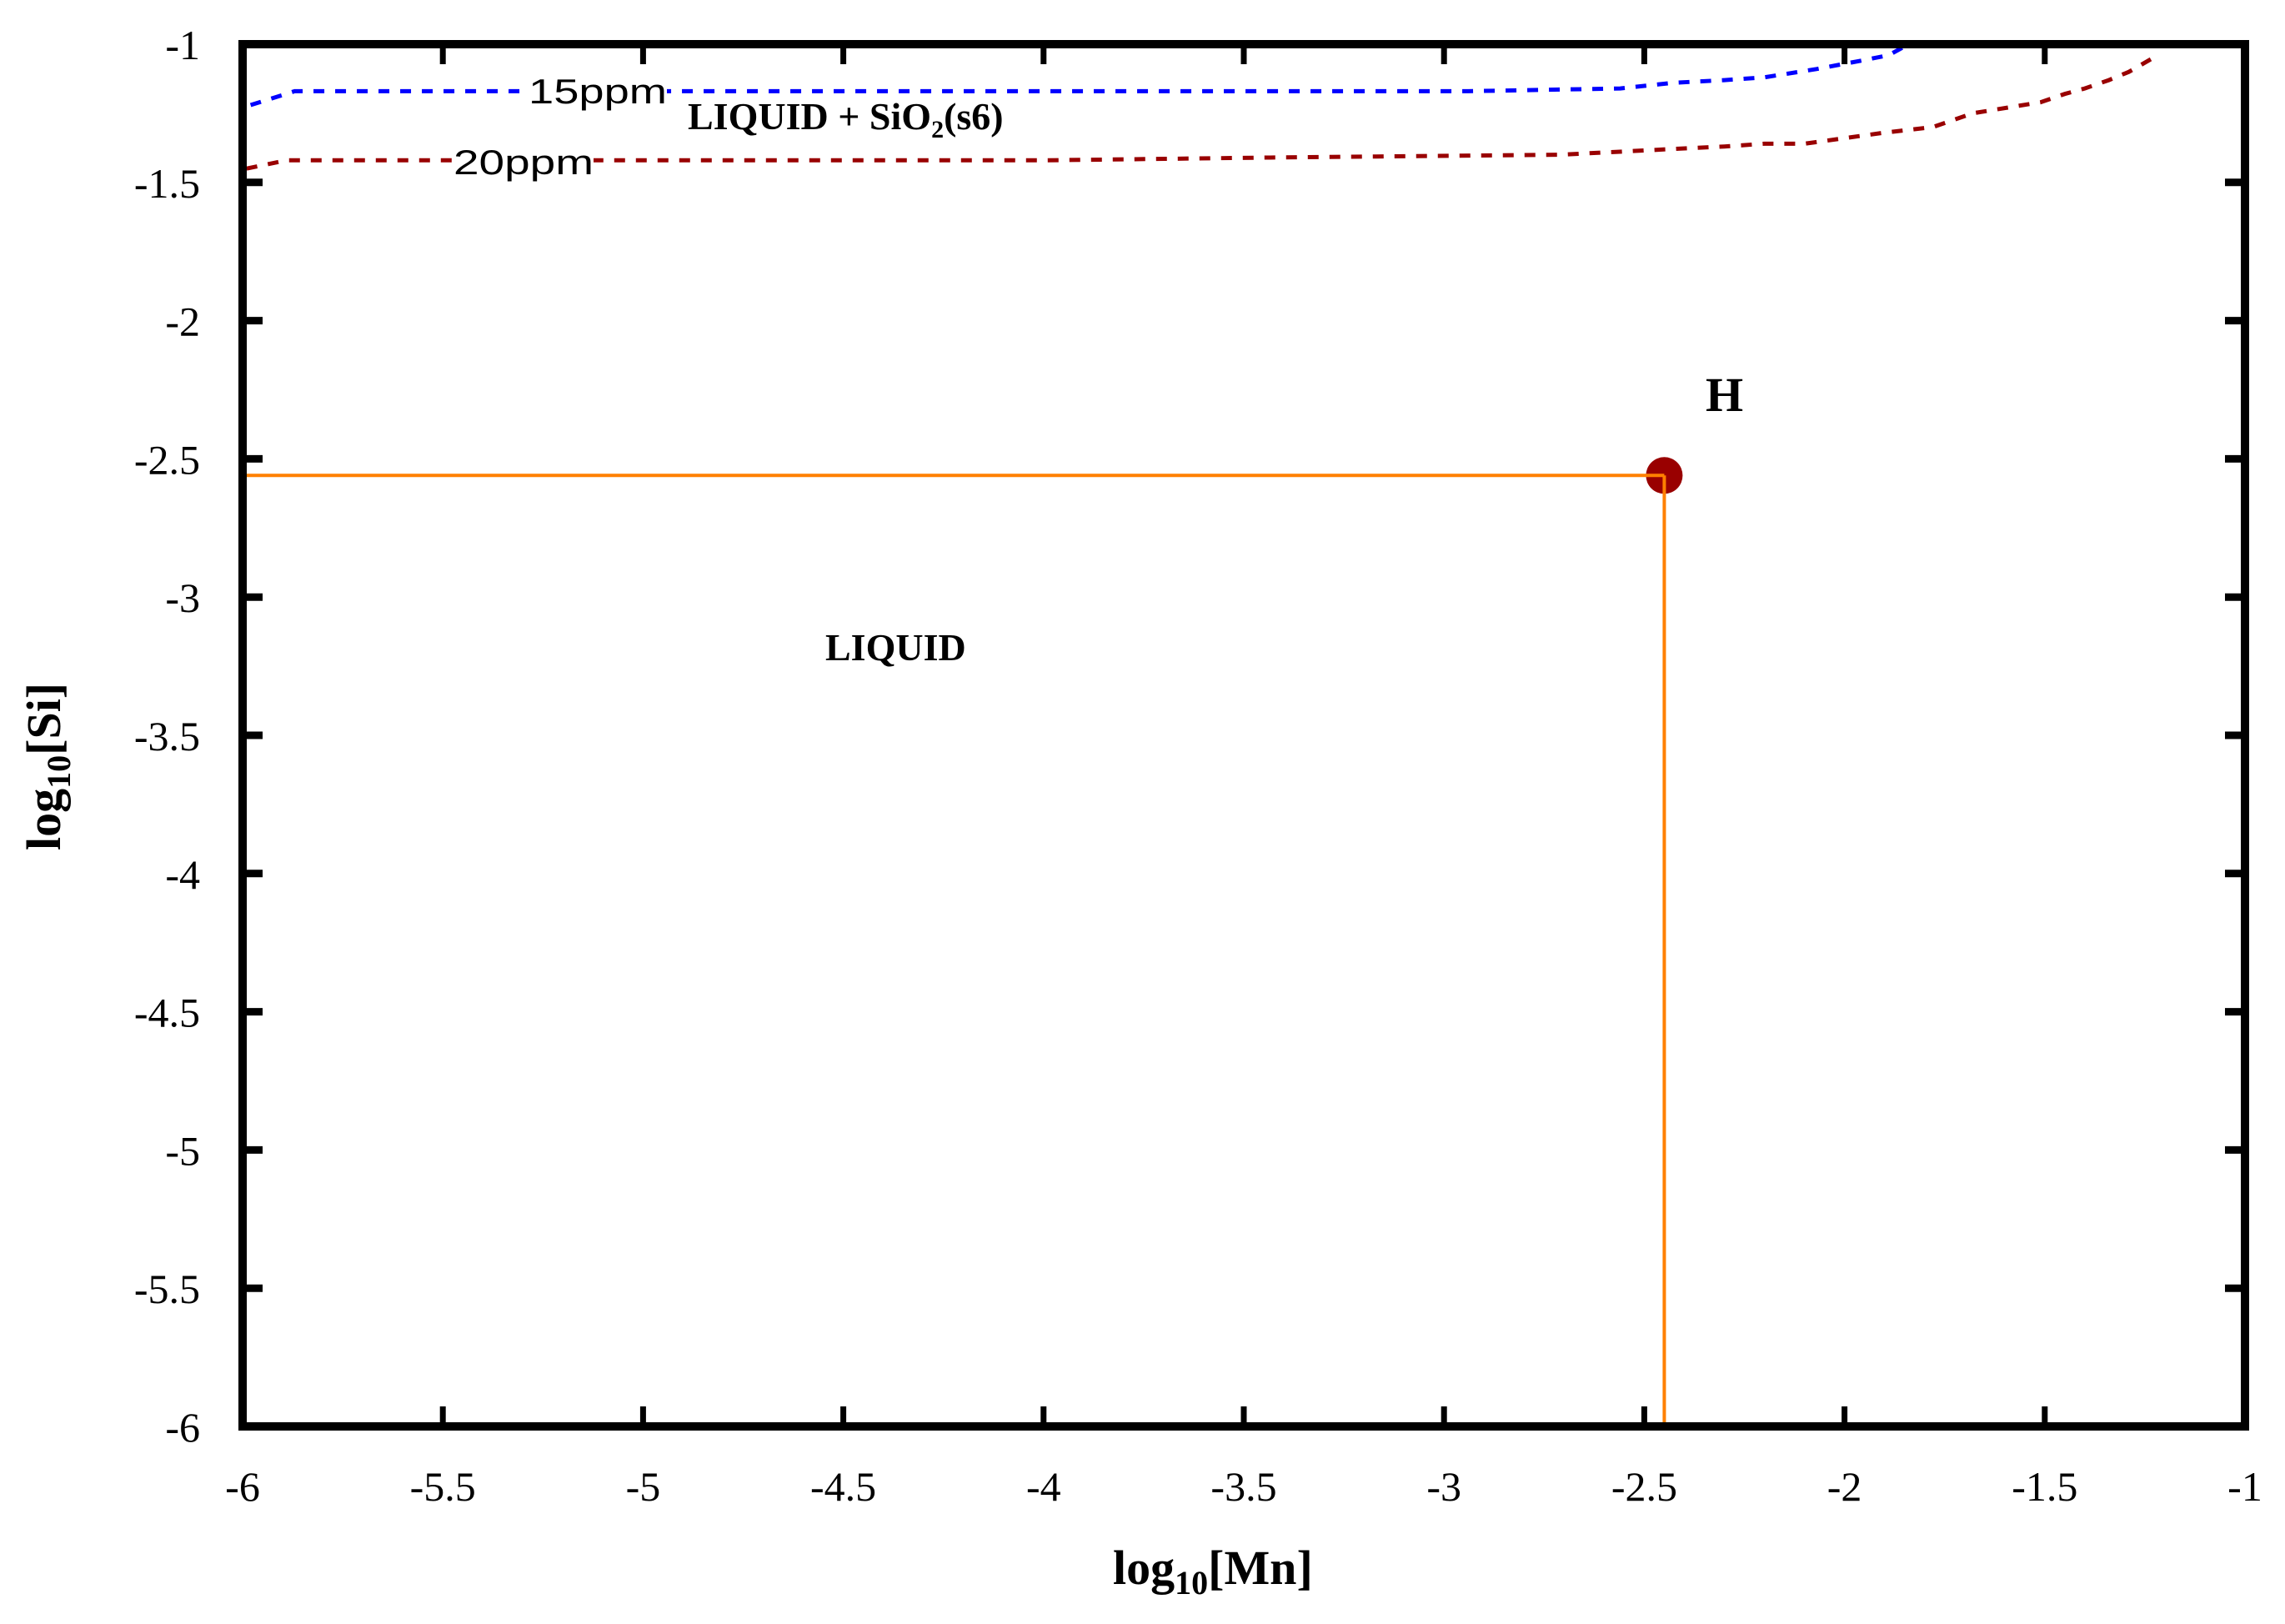 This screenshot has width=2285, height=1624. Describe the element at coordinates (1201, 114) in the screenshot. I see `curve-20ppm` at that location.